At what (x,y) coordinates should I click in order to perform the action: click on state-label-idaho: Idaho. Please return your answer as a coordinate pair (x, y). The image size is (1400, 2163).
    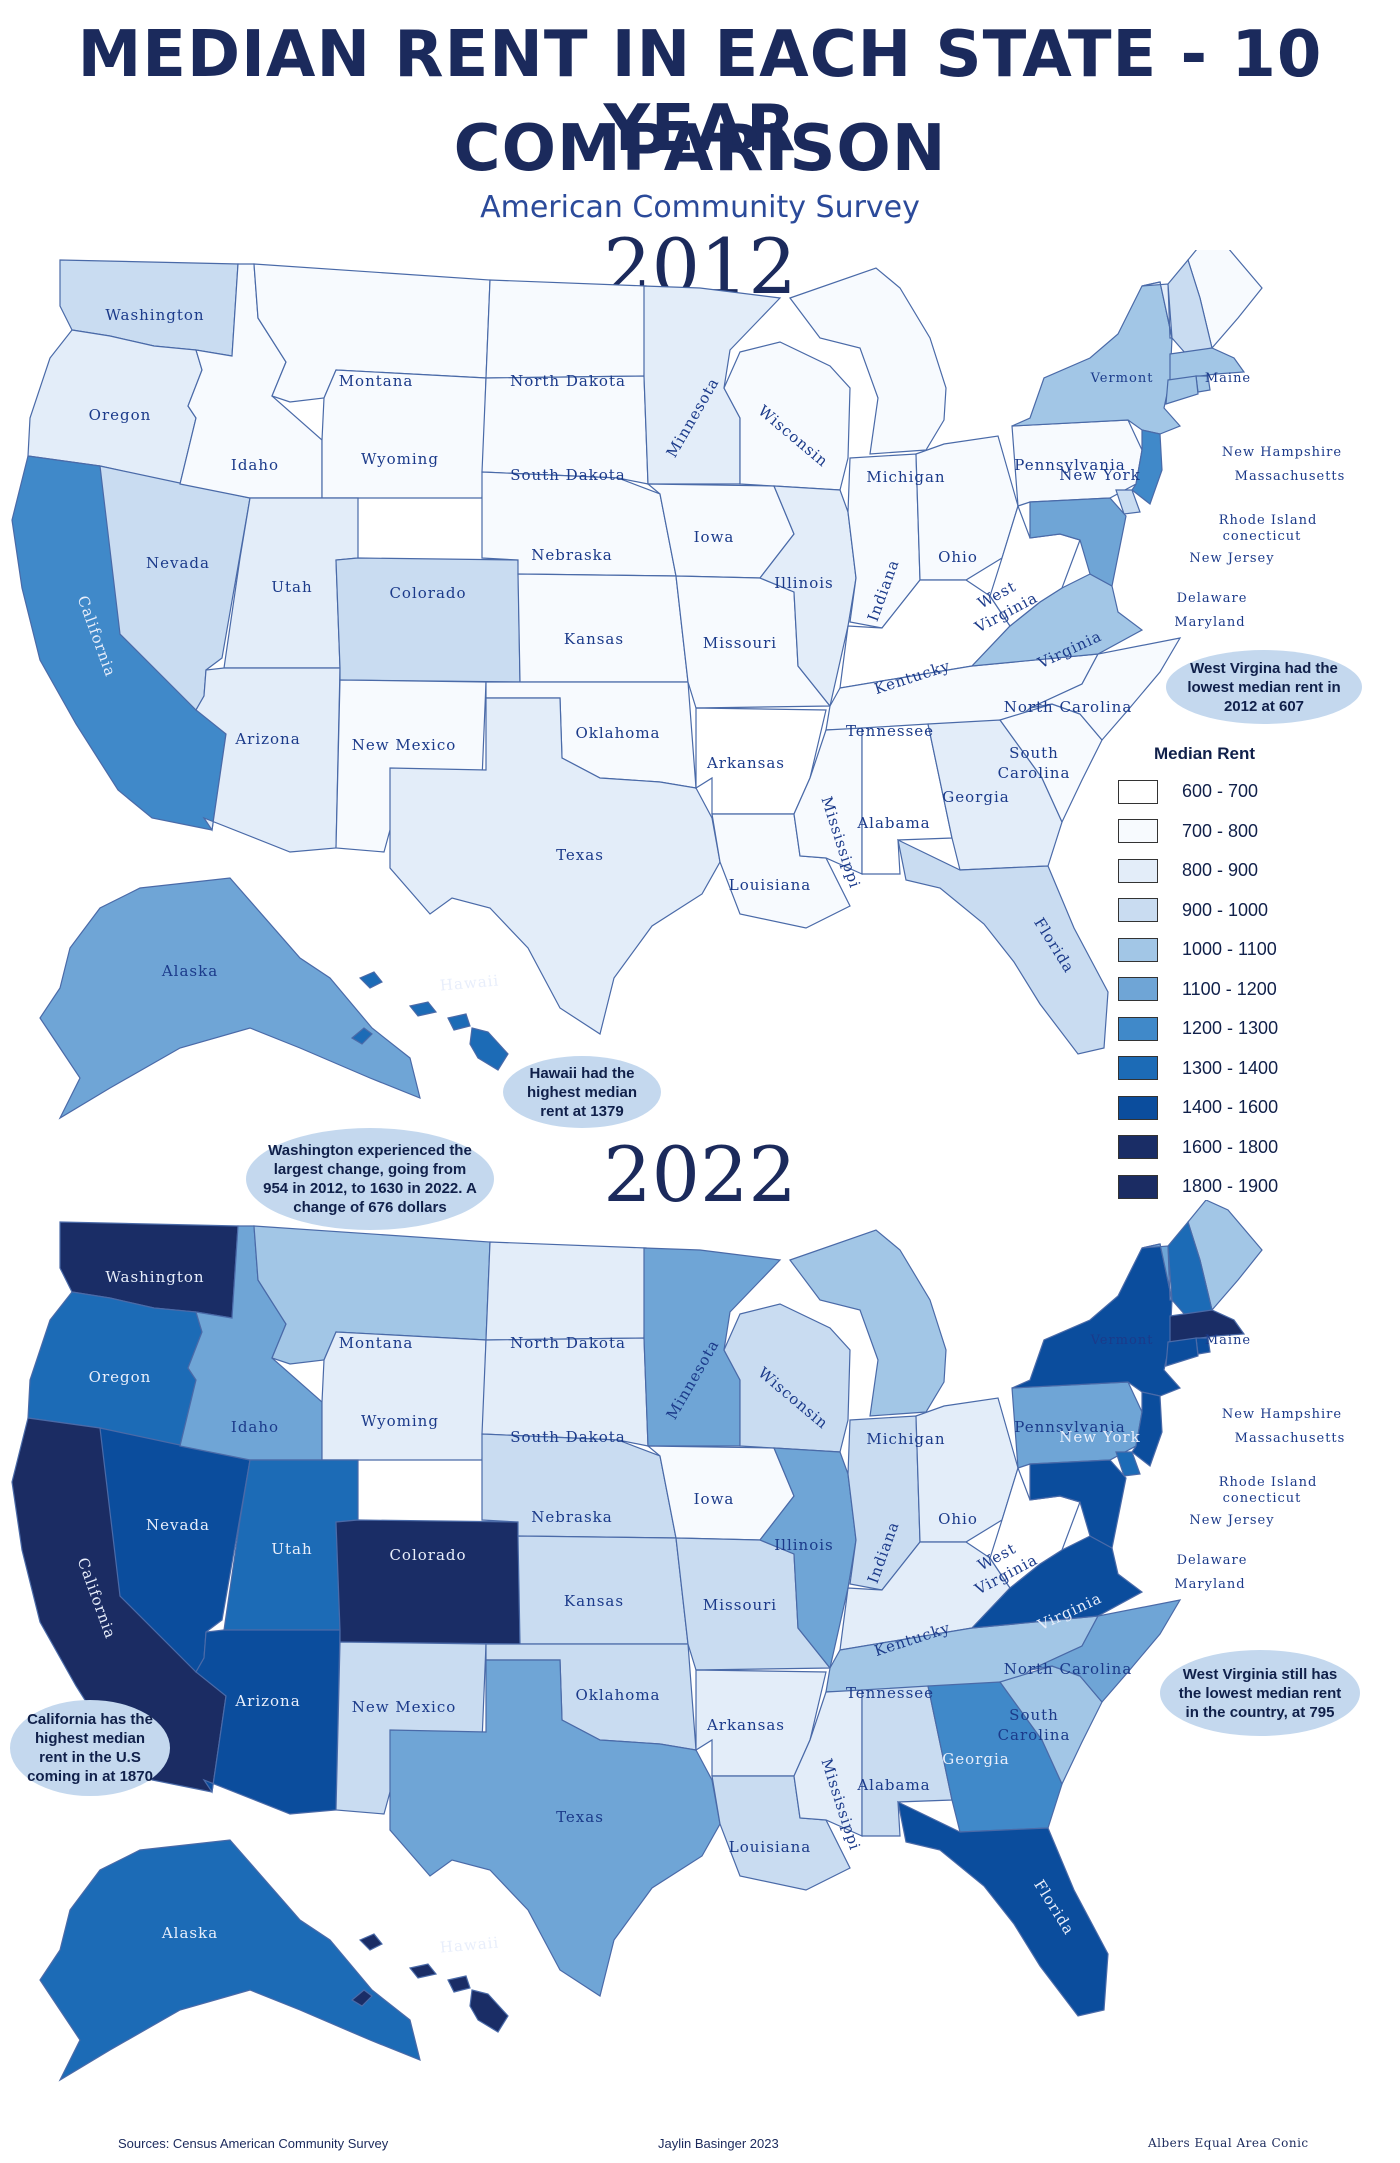
    Looking at the image, I should click on (255, 465).